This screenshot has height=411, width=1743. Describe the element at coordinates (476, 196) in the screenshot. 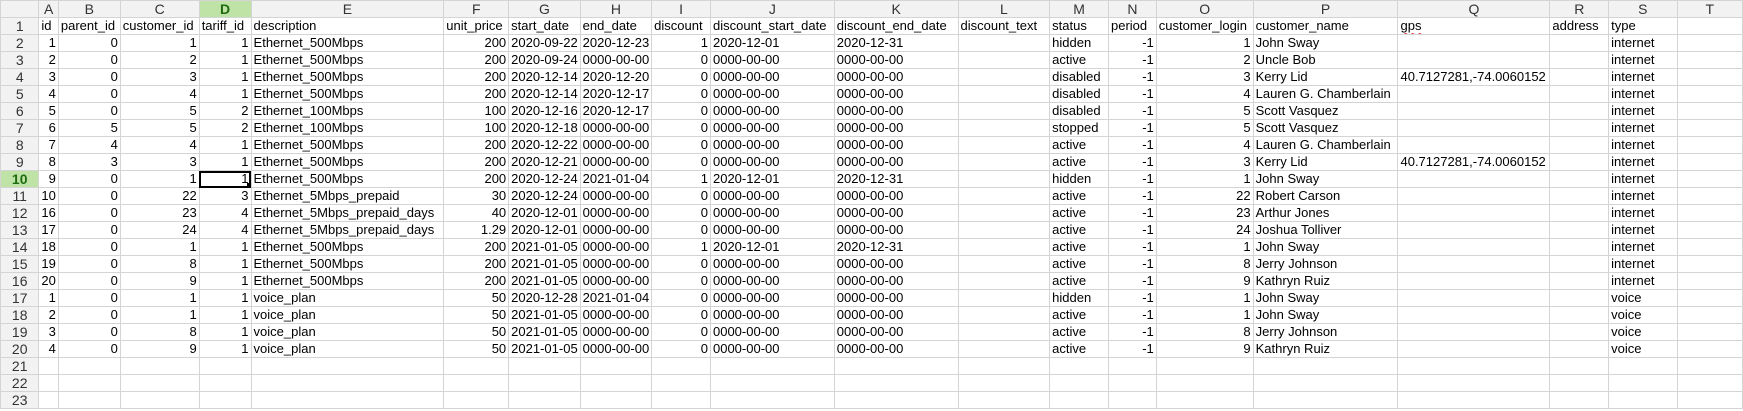

I see `cell-f11: 30` at that location.